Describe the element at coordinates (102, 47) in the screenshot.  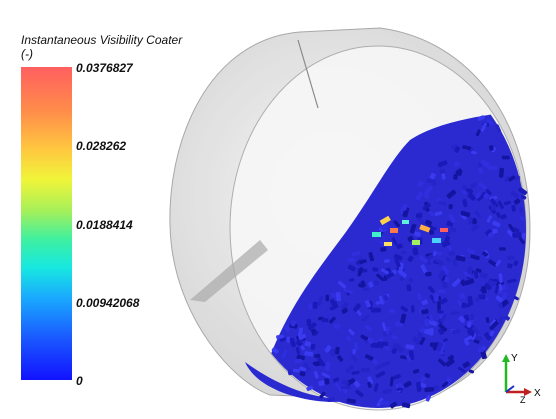
I see `legend-title: Instantaneous Visibility Coater (-)` at that location.